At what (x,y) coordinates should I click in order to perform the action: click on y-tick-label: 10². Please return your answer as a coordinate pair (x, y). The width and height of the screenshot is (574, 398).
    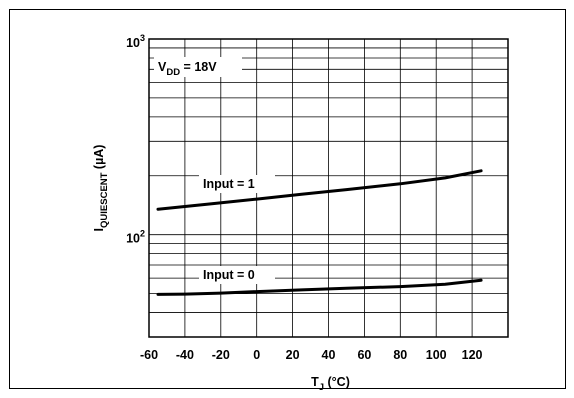
    Looking at the image, I should click on (135, 237).